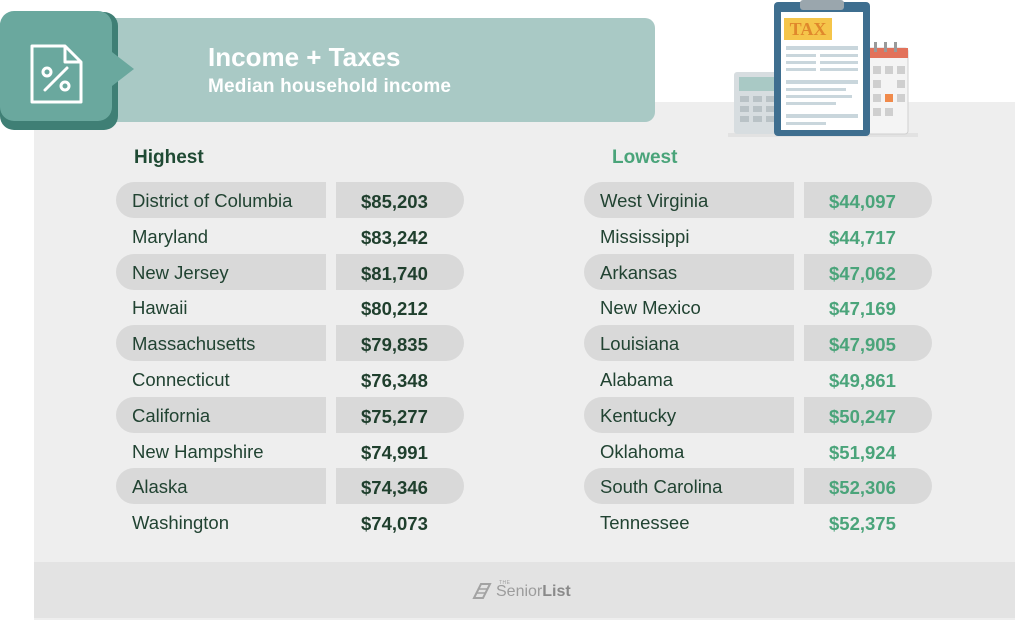  What do you see at coordinates (661, 487) in the screenshot?
I see `state-name: South Carolina` at bounding box center [661, 487].